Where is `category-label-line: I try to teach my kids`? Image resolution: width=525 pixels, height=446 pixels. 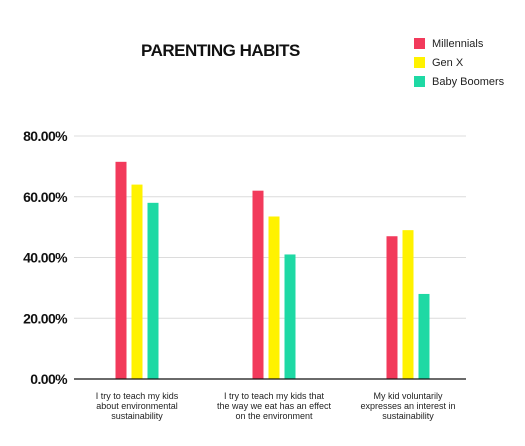
category-label-line: I try to teach my kids is located at coordinates (137, 396).